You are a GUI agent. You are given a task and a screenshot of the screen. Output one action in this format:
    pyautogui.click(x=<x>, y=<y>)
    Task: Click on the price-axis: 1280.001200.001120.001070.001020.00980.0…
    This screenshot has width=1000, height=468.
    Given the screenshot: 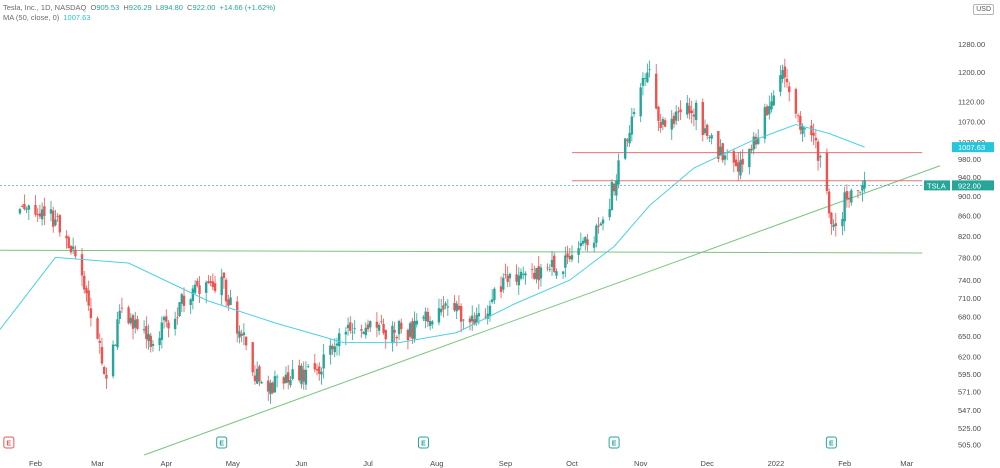 What is the action you would take?
    pyautogui.click(x=971, y=245)
    